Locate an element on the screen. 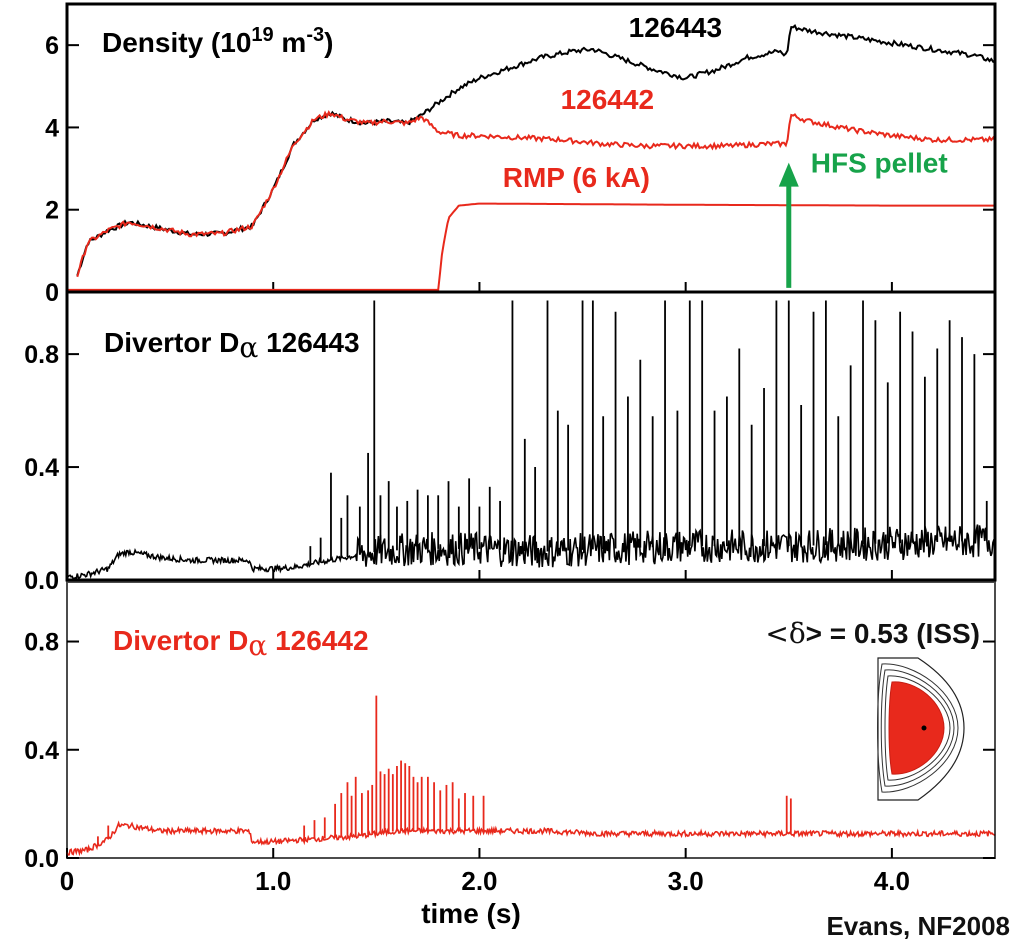 The height and width of the screenshot is (946, 1025). density-title: Density (1019 m-3) is located at coordinates (217, 41).